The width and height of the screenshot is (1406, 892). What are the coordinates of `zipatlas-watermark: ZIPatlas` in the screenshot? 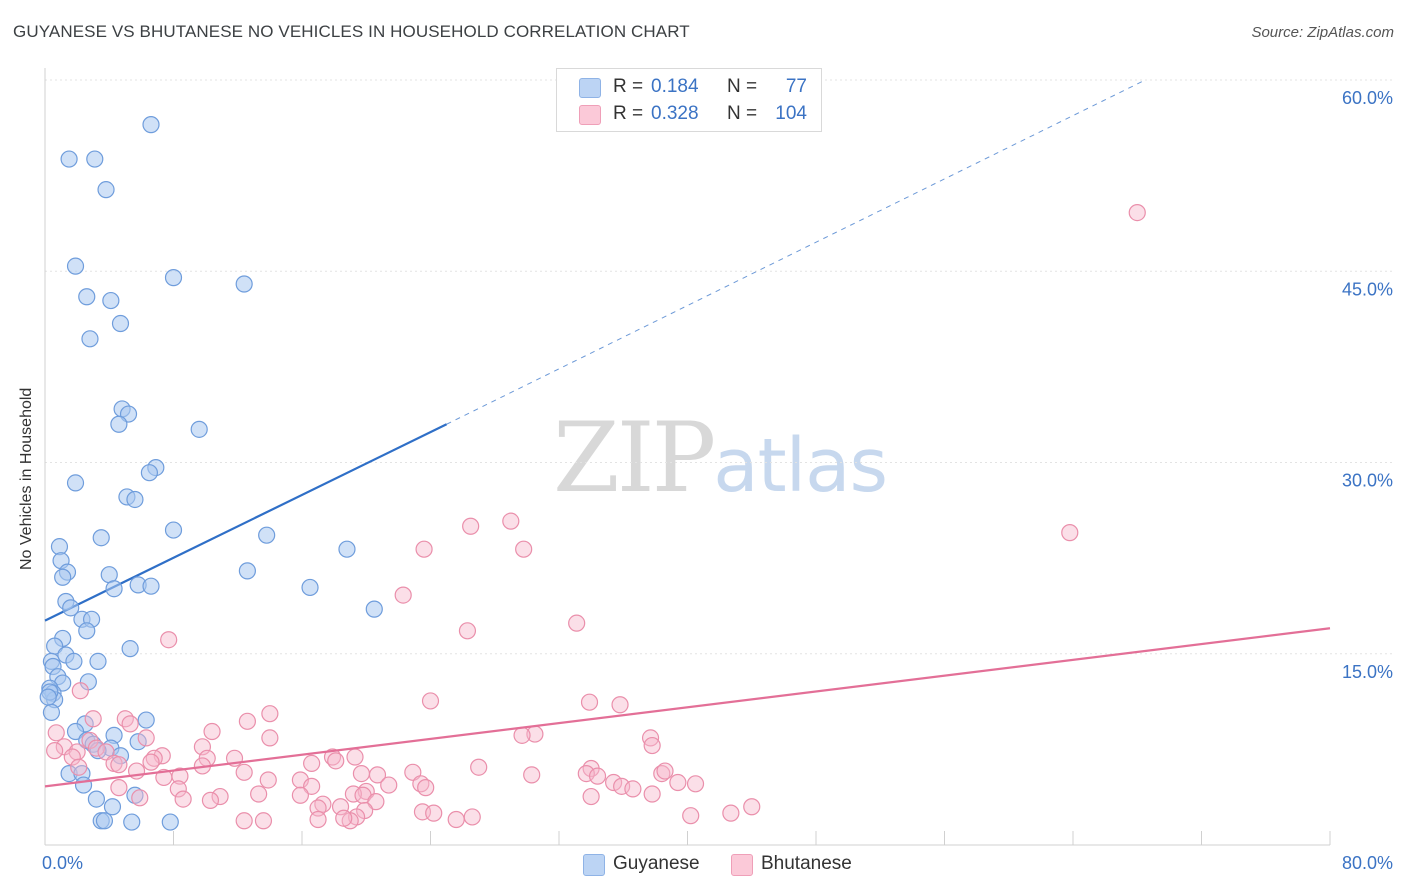 It's located at (720, 458).